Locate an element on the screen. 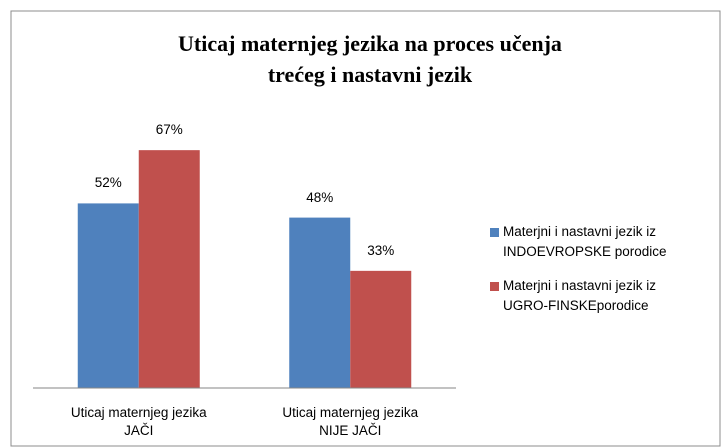 The image size is (723, 448). x-tick-label: Uticaj maternjeg jezika JAČI is located at coordinates (138, 421).